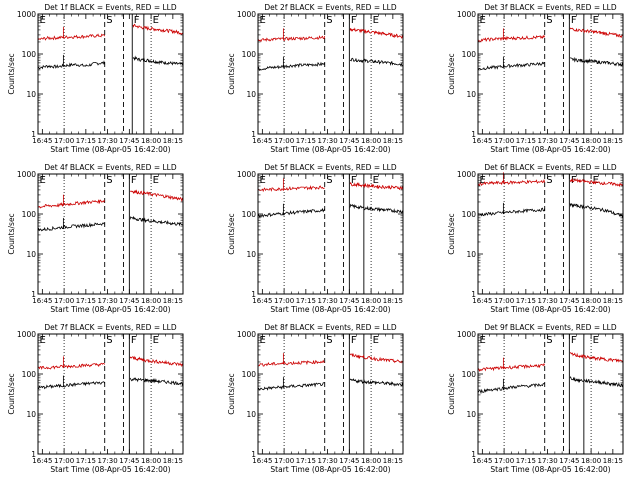 This screenshot has width=640, height=480. What do you see at coordinates (550, 327) in the screenshot?
I see `panel-title: Det 9f BLACK = Events, RED = LLD` at bounding box center [550, 327].